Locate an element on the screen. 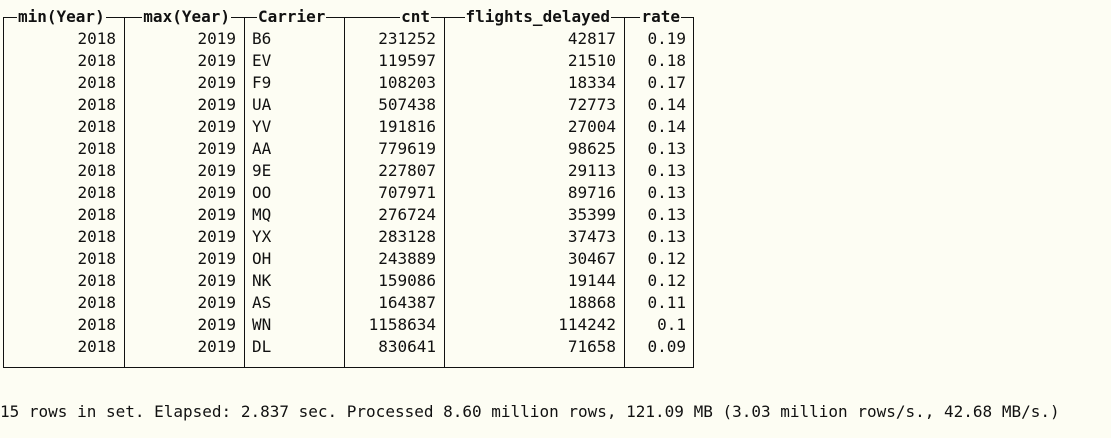 The height and width of the screenshot is (438, 1111). table-cell-flights-delayed: 21510 is located at coordinates (591, 60).